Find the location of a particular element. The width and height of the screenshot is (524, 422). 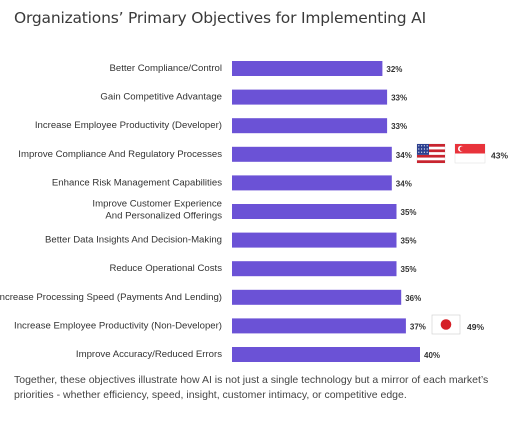

category-label: Gain Competitive Advantage is located at coordinates (161, 97).